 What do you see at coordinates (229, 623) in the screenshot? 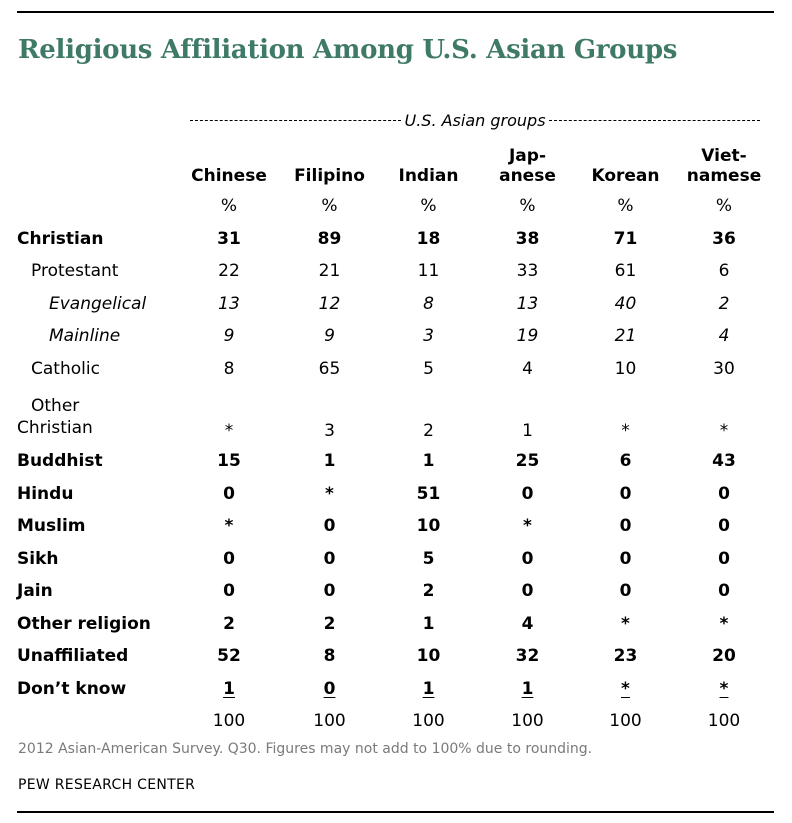
I see `table-cell: 2` at bounding box center [229, 623].